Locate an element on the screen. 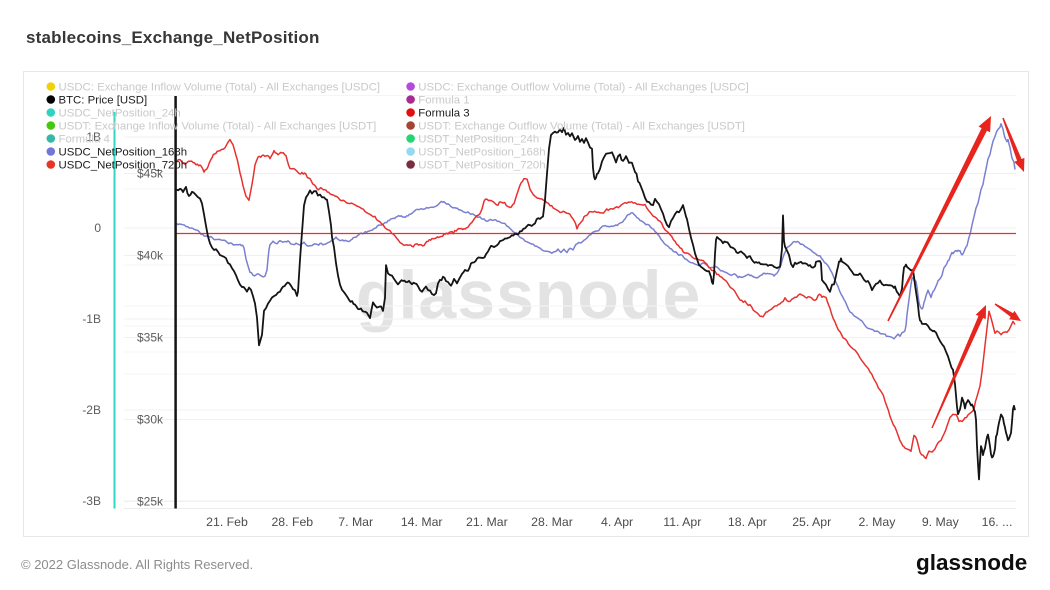 The height and width of the screenshot is (590, 1050). svg-text: 4. Apr is located at coordinates (617, 522).